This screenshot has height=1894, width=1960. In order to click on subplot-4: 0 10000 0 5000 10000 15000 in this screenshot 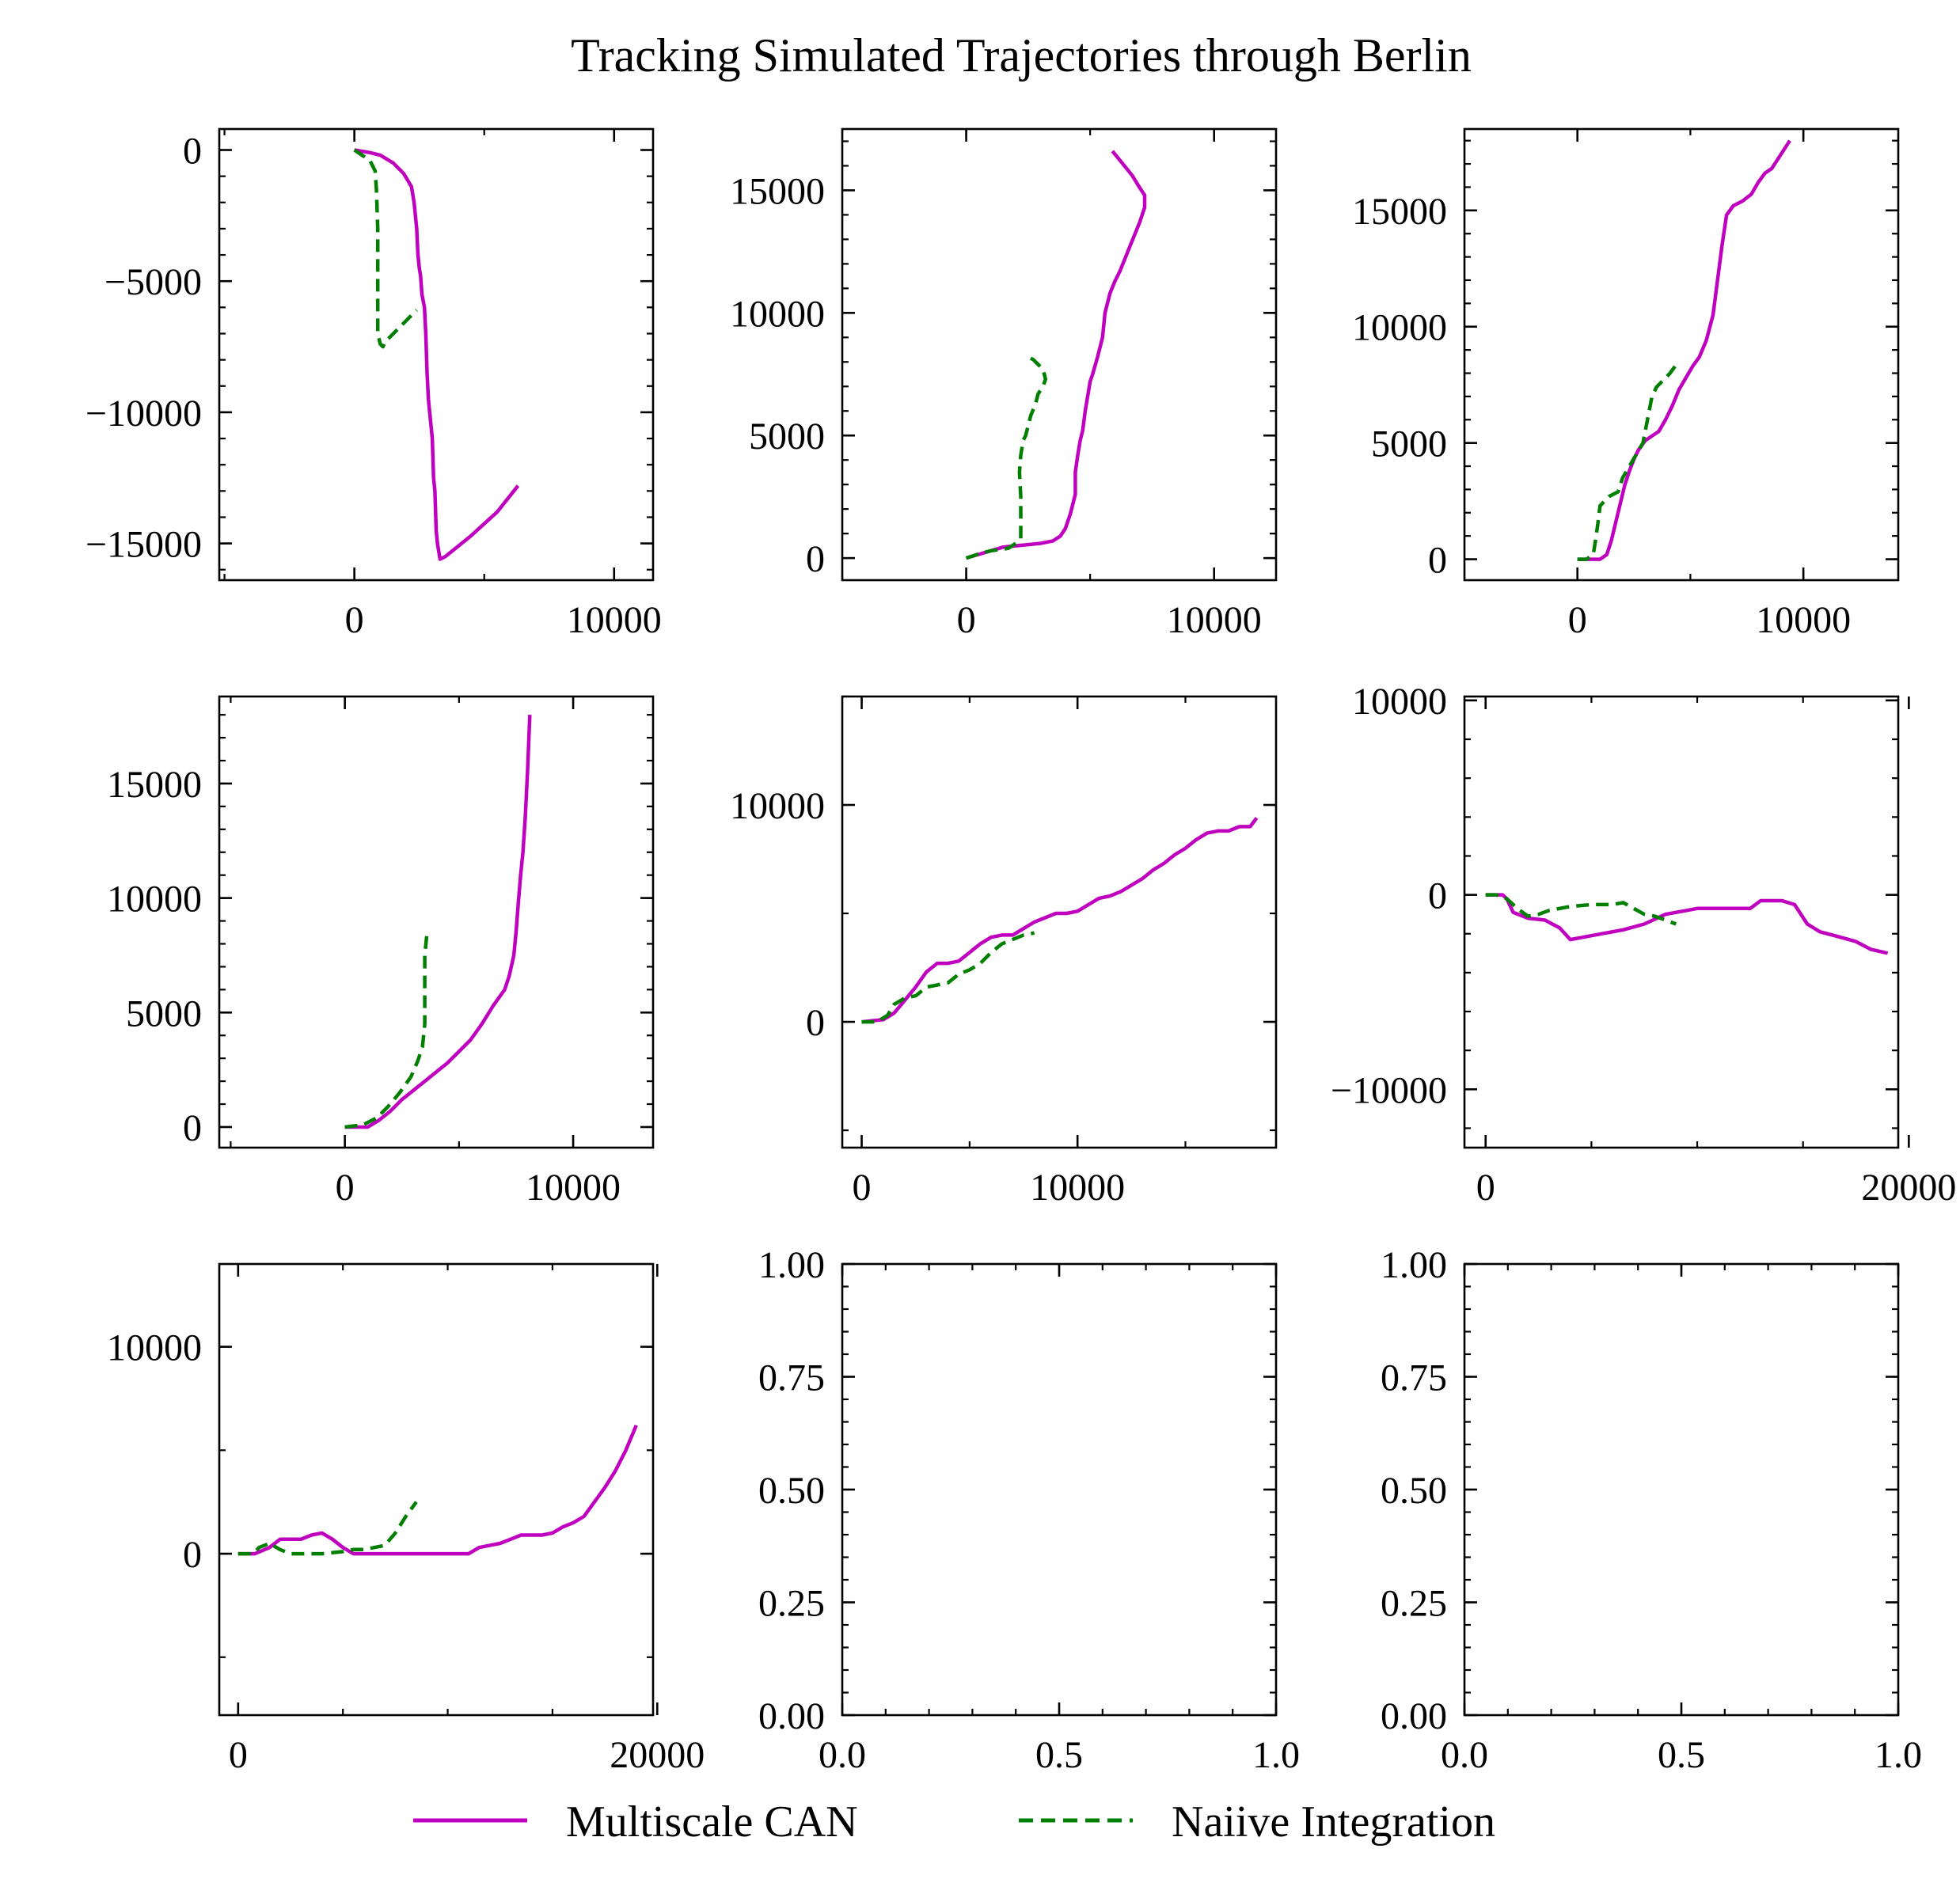, I will do `click(381, 952)`.